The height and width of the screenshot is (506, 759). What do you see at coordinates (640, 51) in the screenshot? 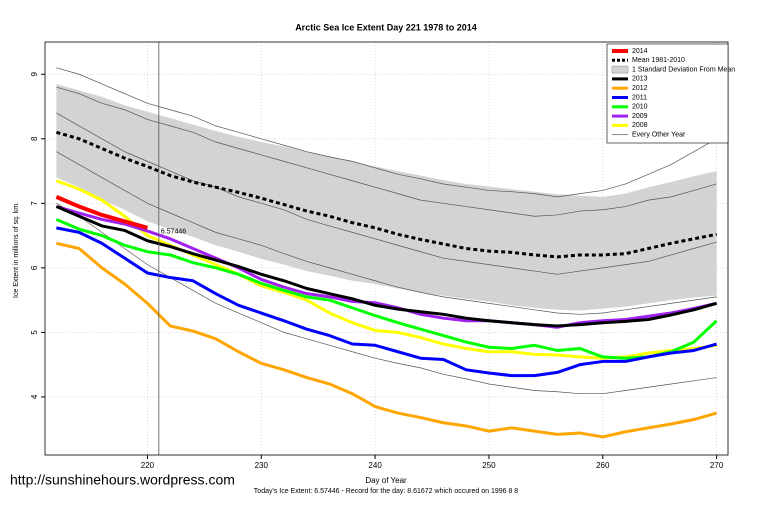
I see `legend-label: 2014` at bounding box center [640, 51].